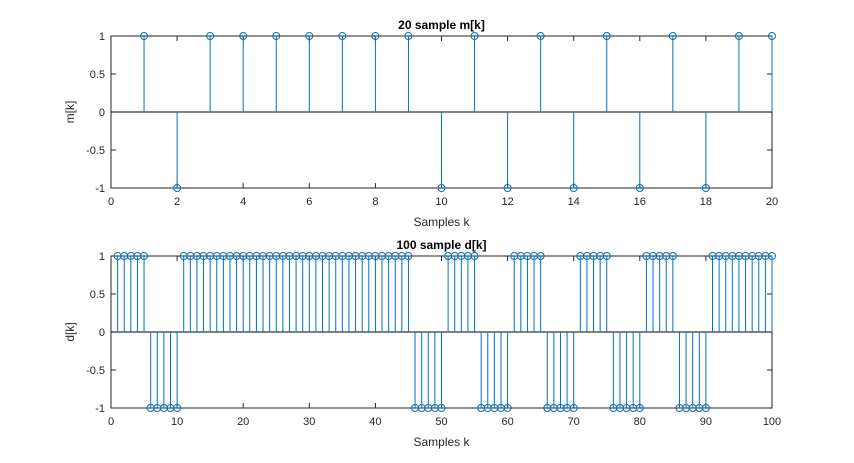 This screenshot has width=854, height=463. I want to click on chart-title: 100 sample d[k], so click(441, 245).